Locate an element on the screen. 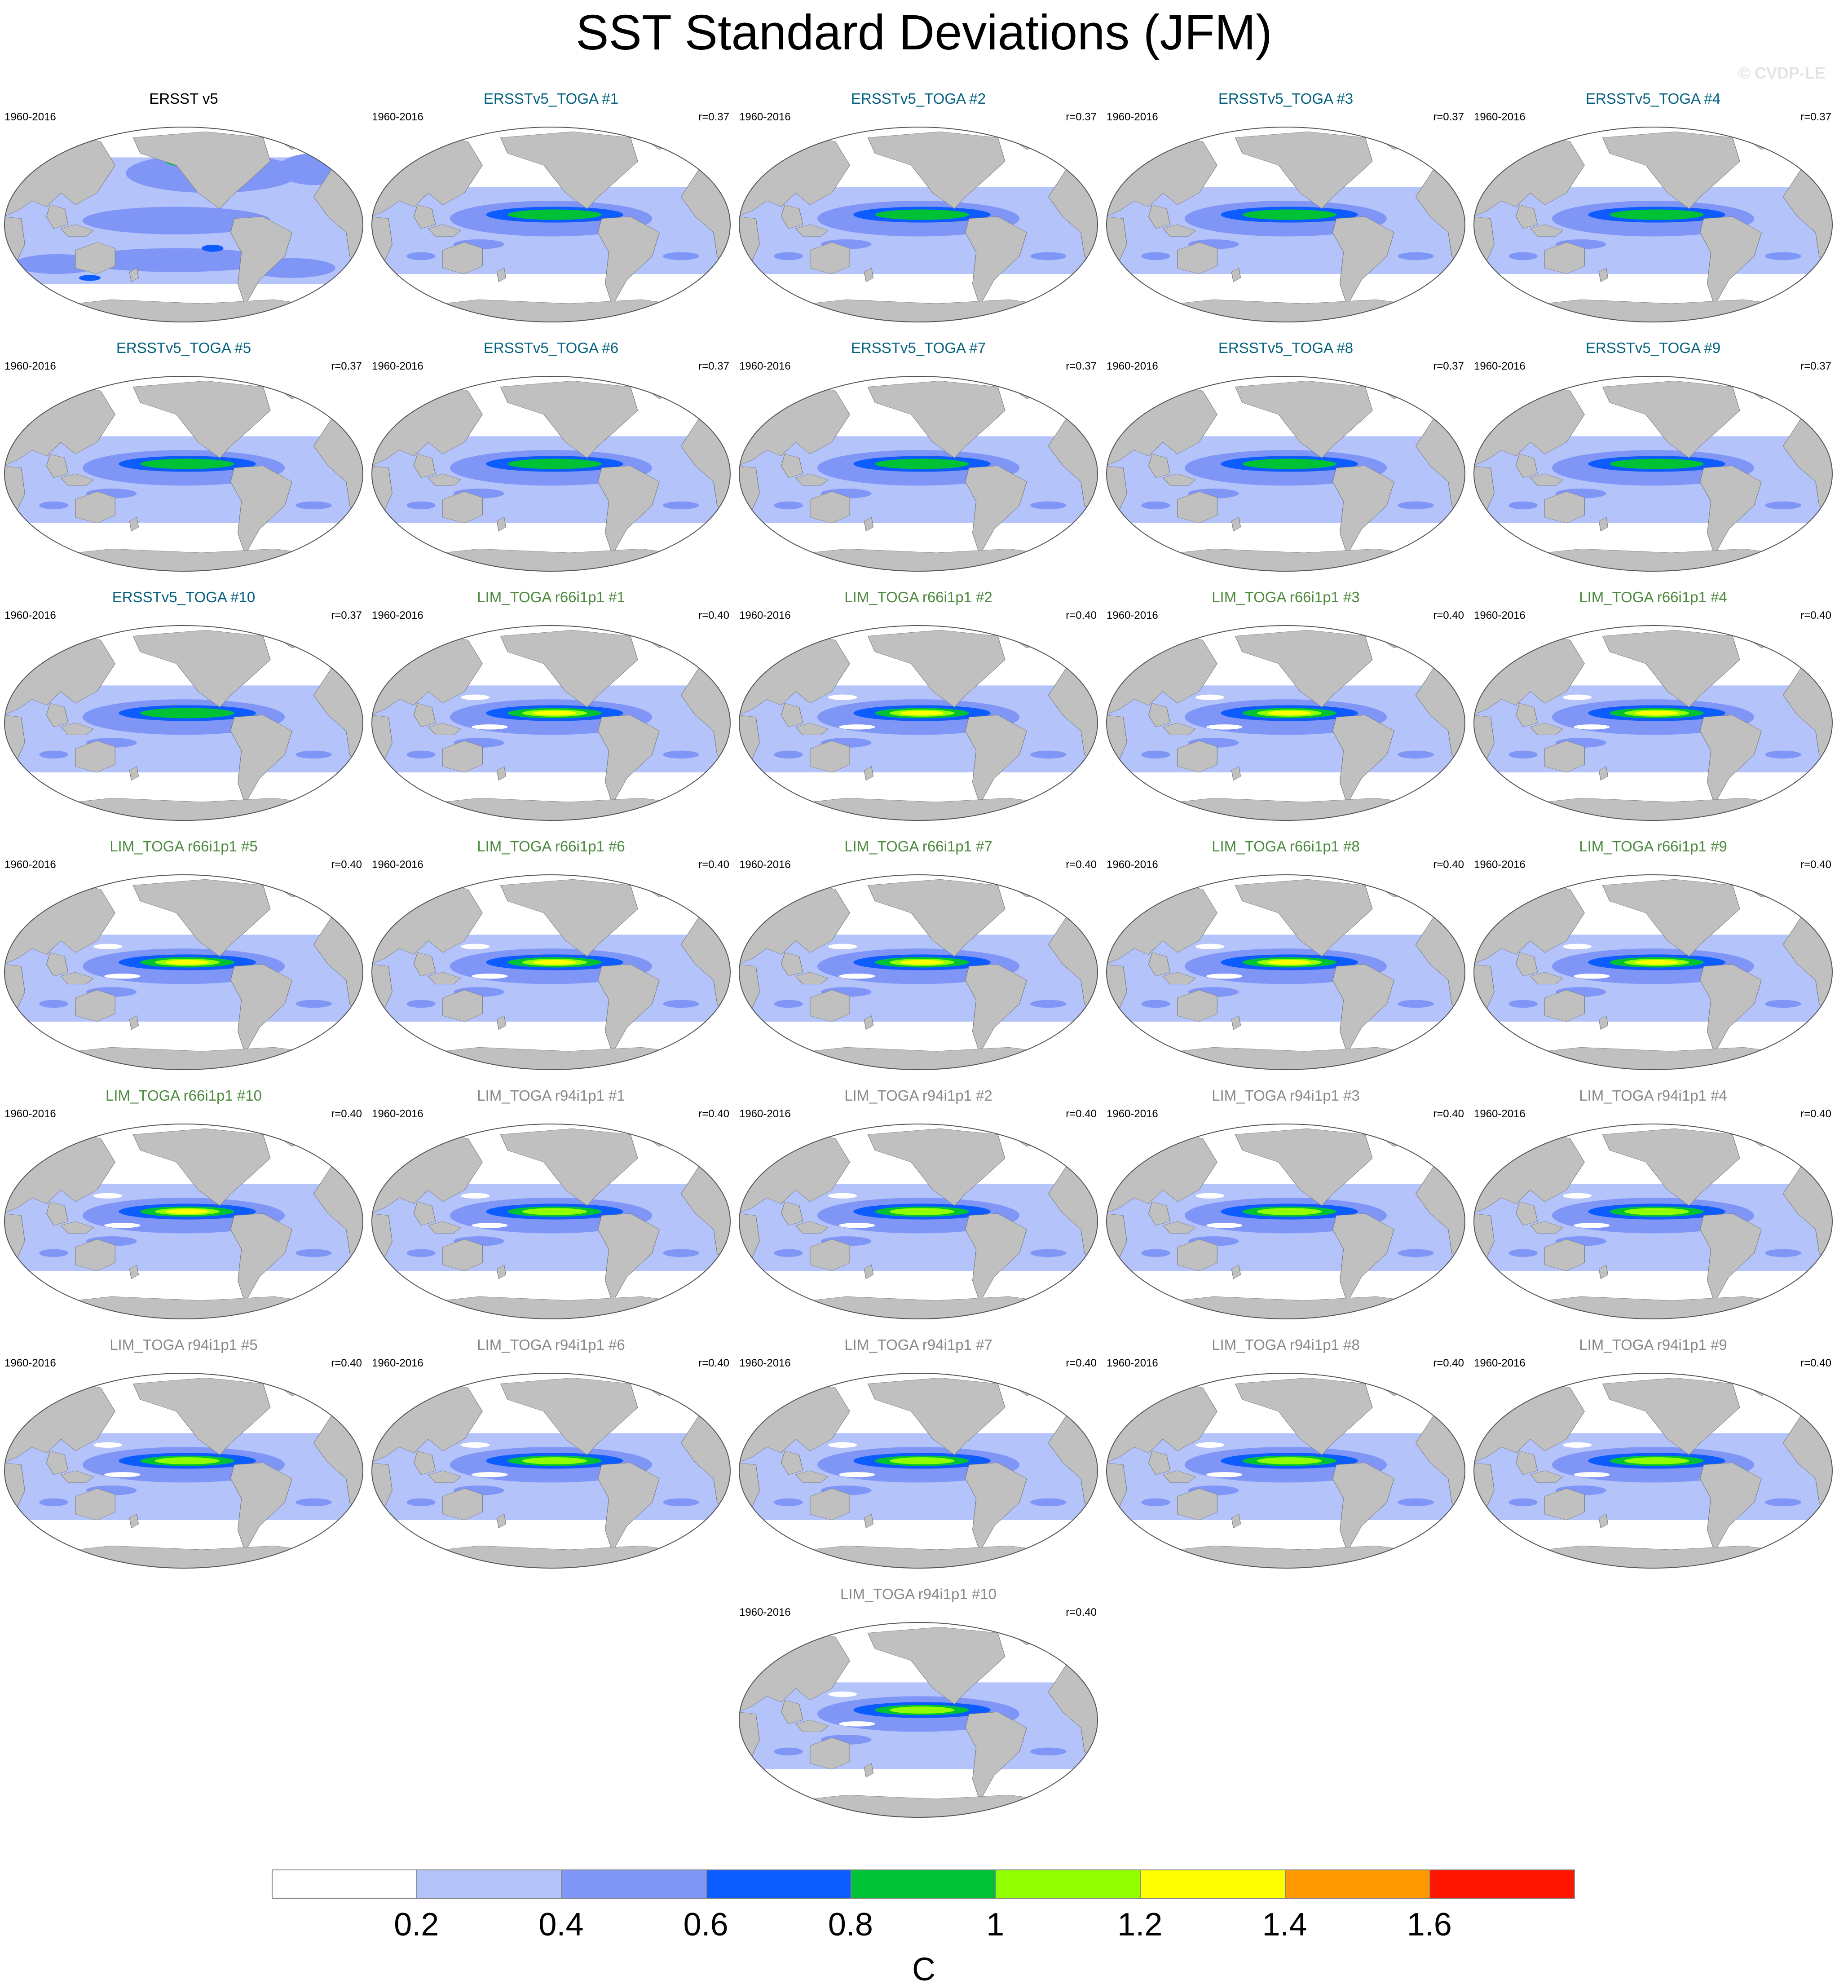  panel-title: LIM_TOGA r94i1p1 #1 is located at coordinates (551, 1095).